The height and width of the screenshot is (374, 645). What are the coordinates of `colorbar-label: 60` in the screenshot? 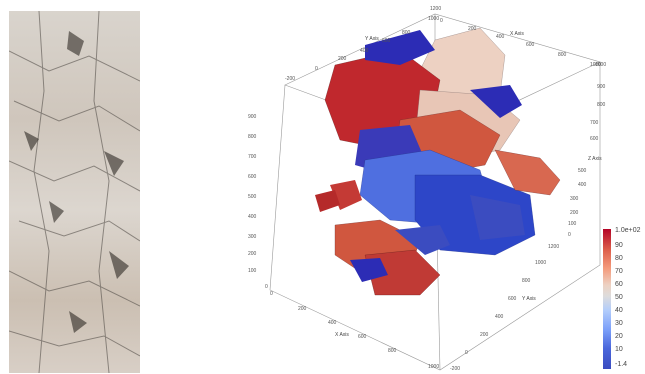 It's located at (619, 284).